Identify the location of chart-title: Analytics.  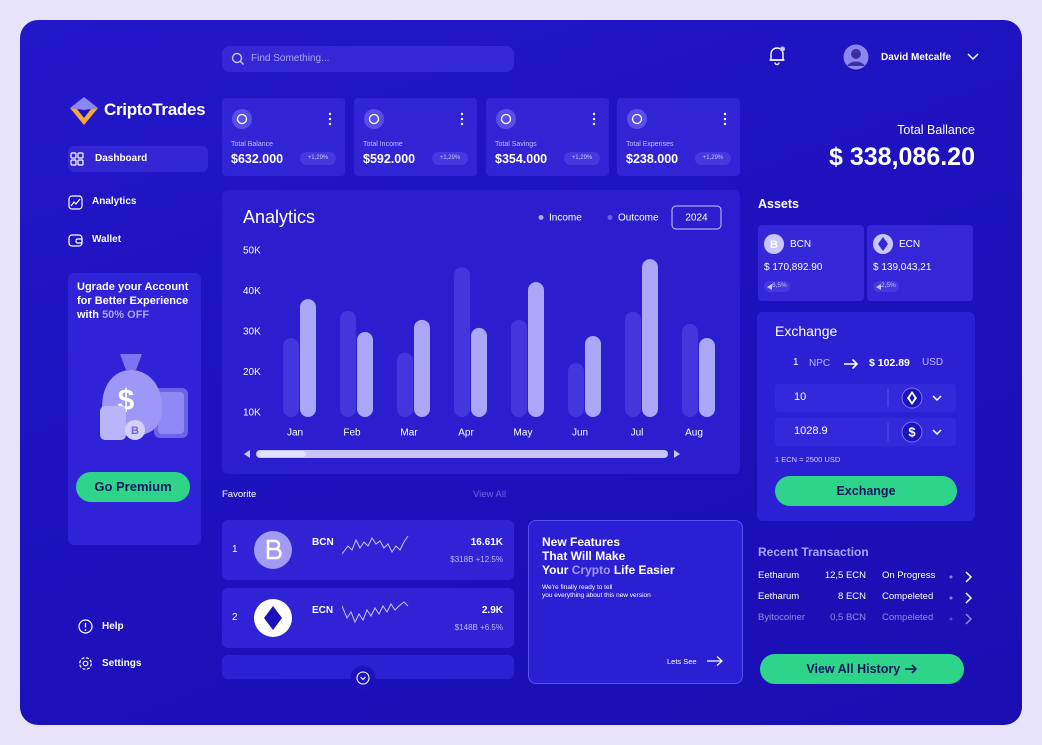
(279, 217).